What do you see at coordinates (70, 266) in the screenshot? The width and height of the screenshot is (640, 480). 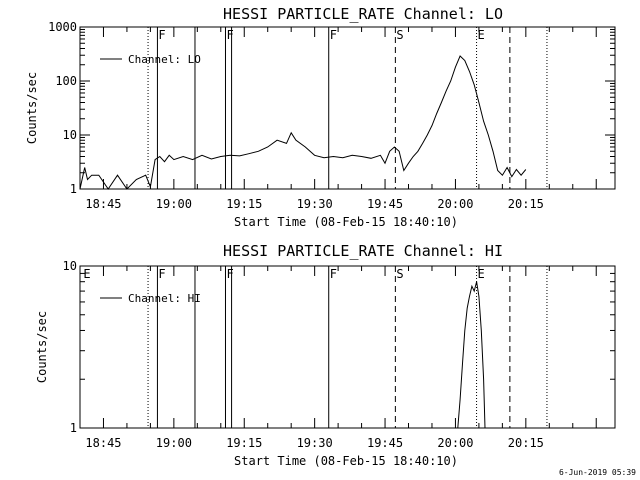 I see `hi-y-tick-label: 10` at bounding box center [70, 266].